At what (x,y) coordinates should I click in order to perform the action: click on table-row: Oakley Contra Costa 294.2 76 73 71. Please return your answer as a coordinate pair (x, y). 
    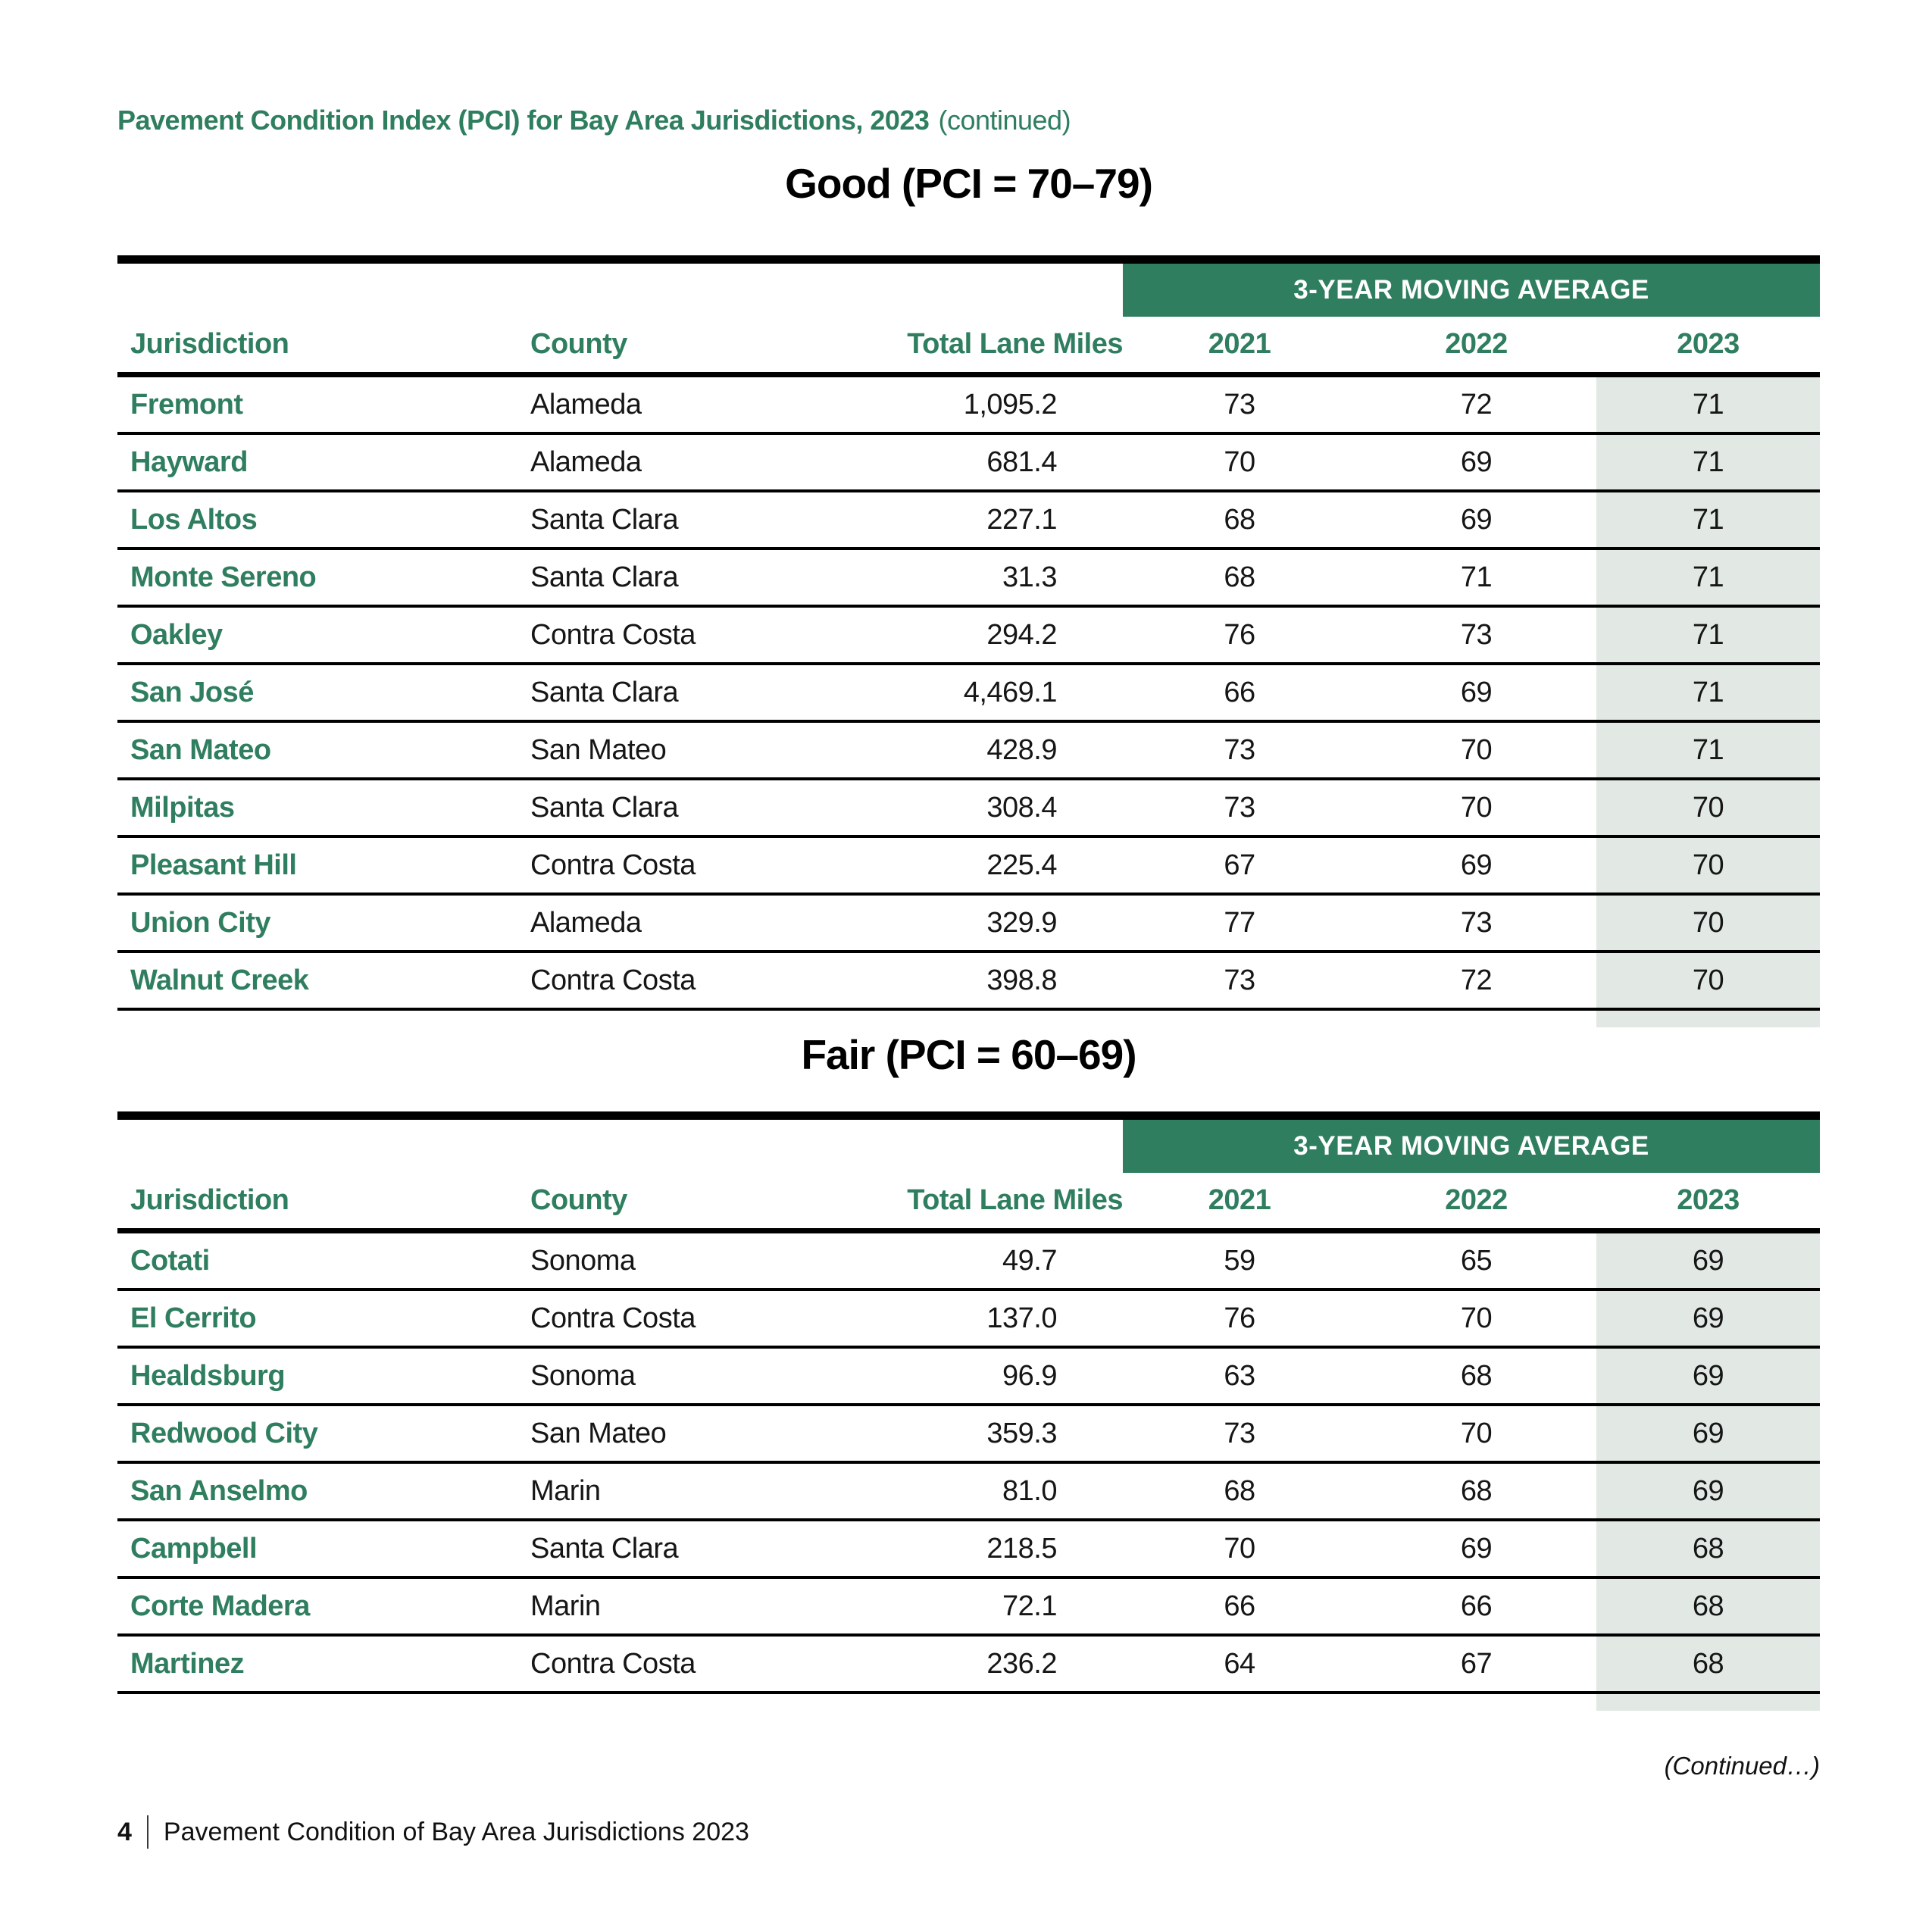
    Looking at the image, I should click on (968, 636).